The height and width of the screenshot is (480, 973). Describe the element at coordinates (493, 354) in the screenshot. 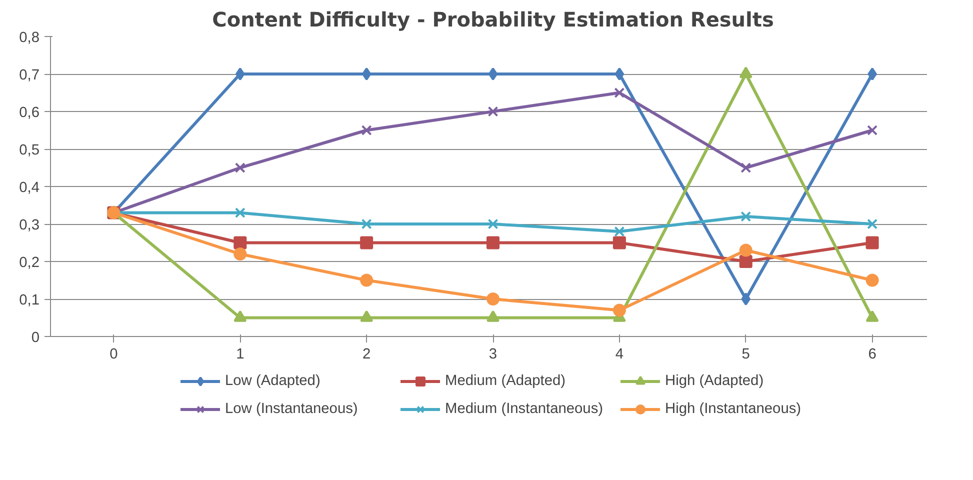

I see `x-tick-label: 3` at that location.